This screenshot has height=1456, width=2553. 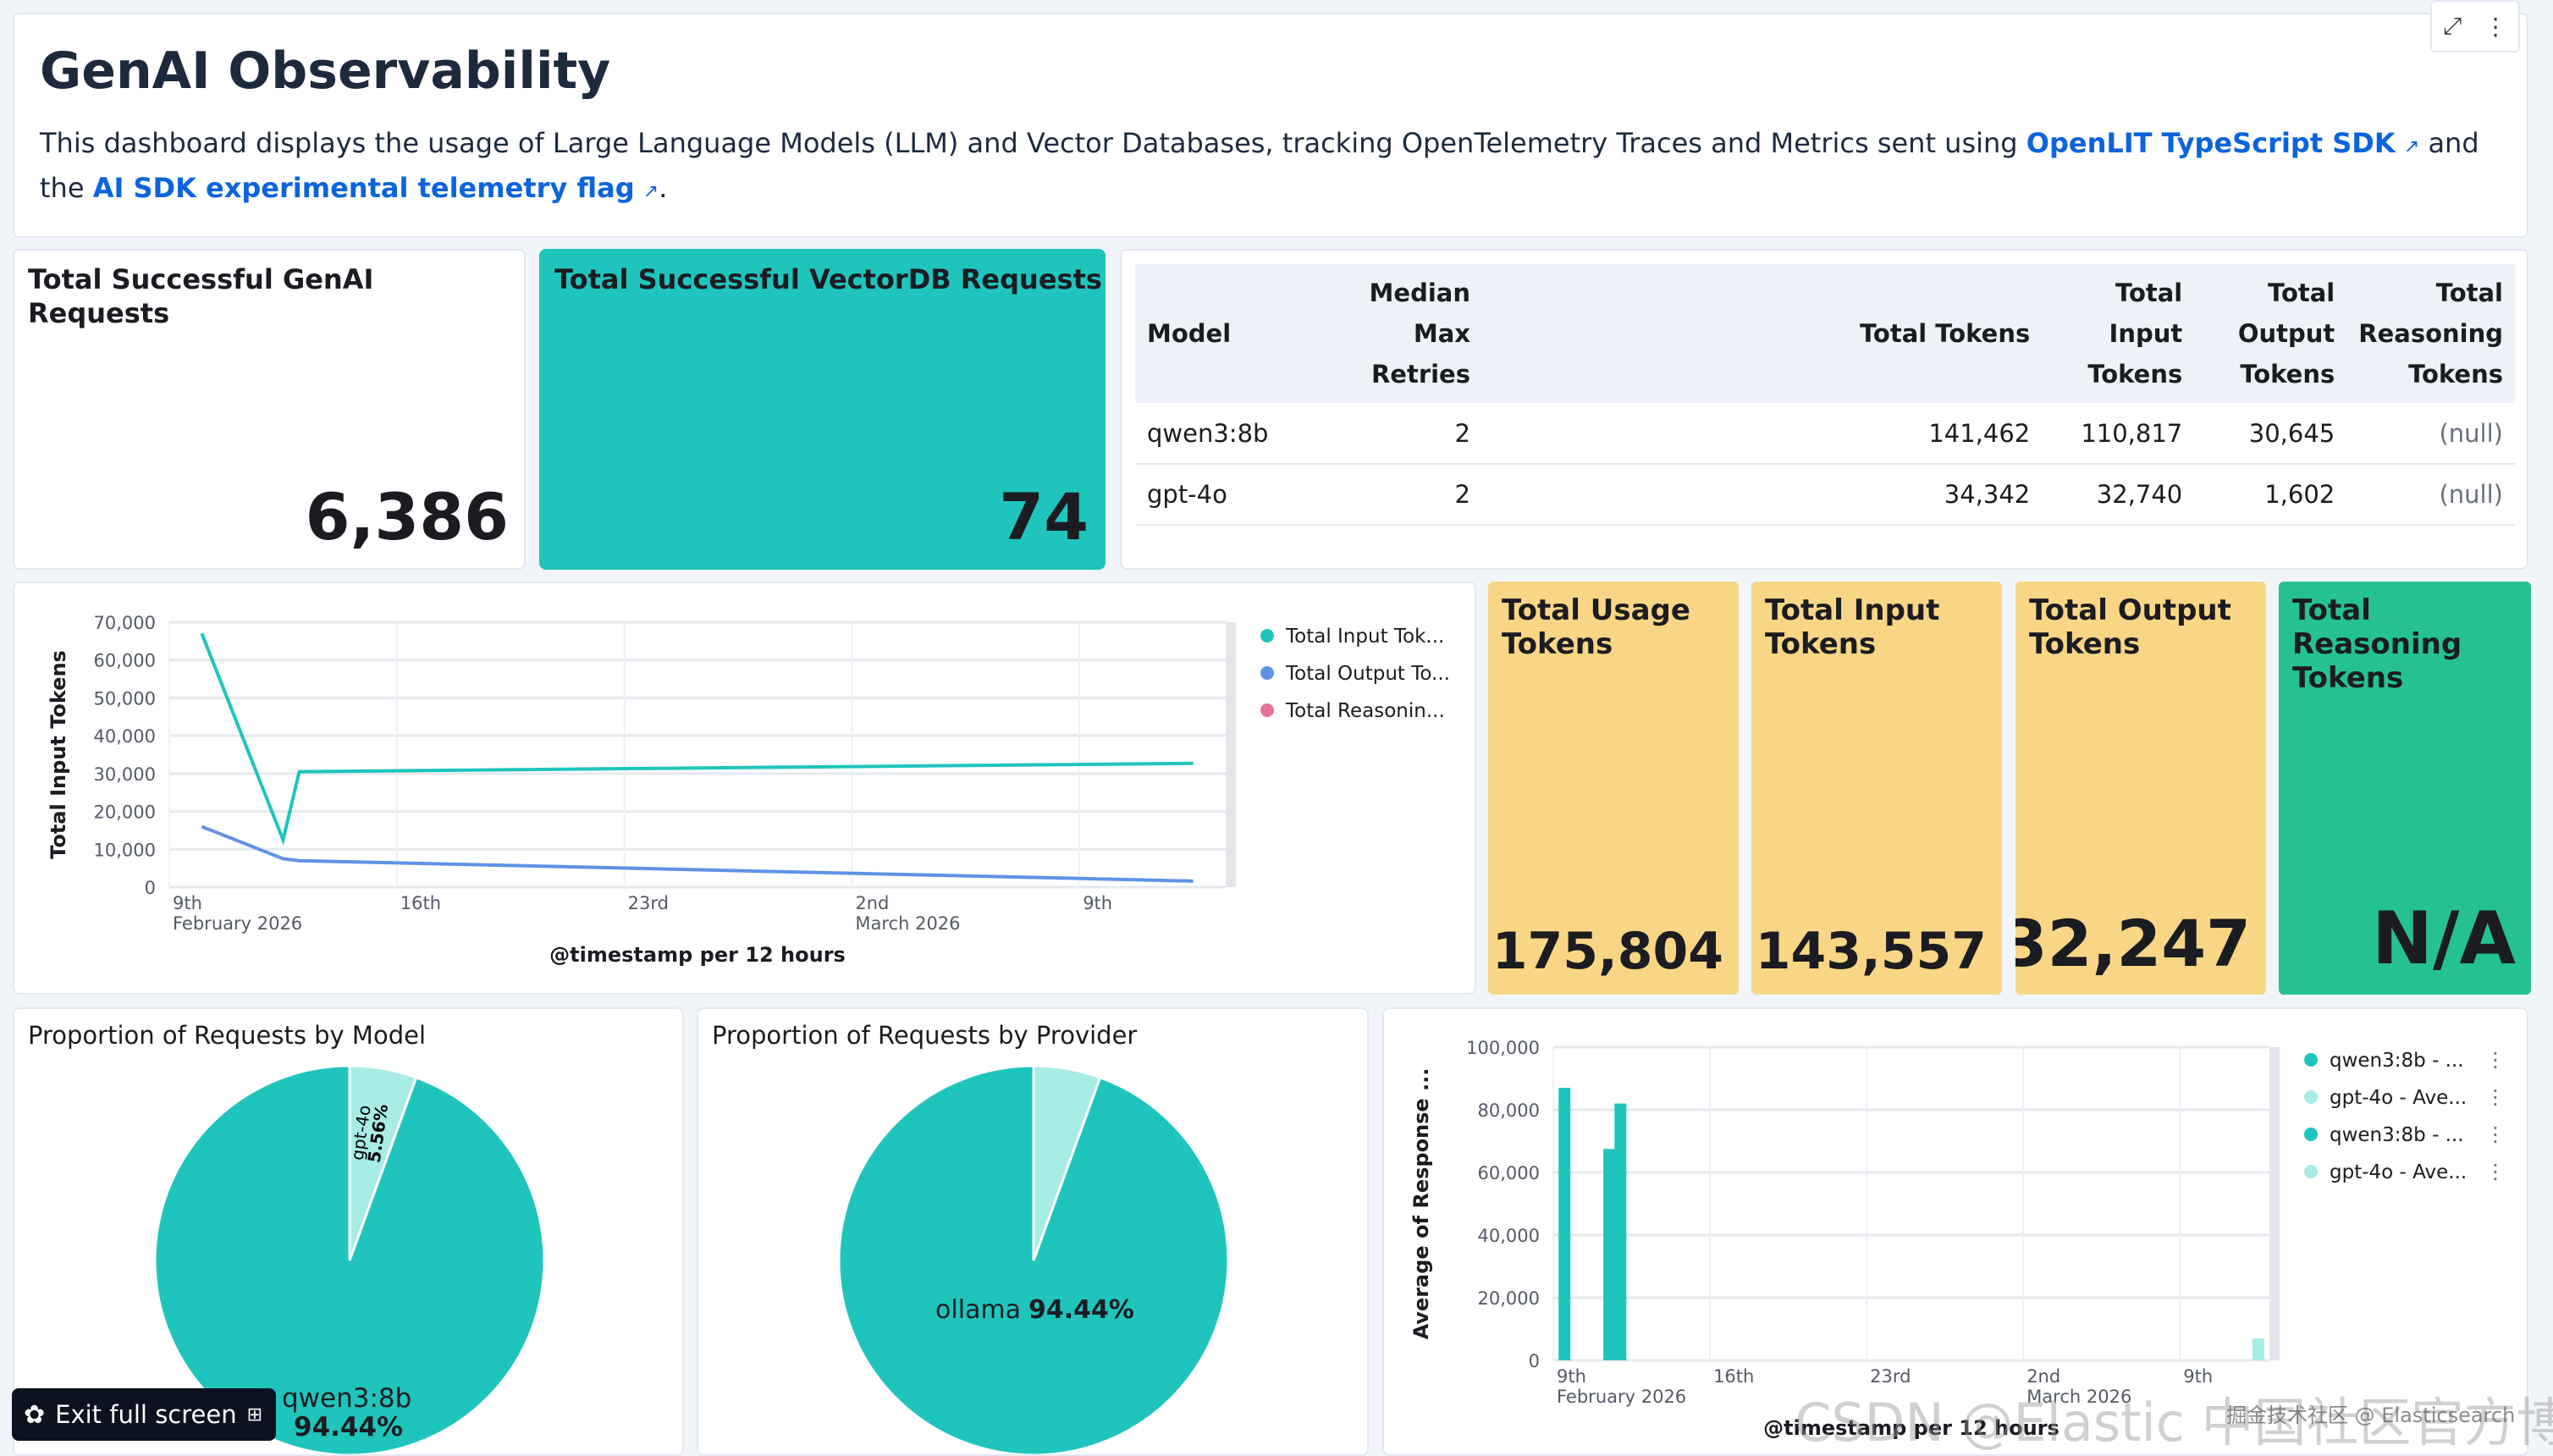 What do you see at coordinates (2405, 788) in the screenshot?
I see `metric-reasoning-tokens: Total Reasoning Tokens N/A` at bounding box center [2405, 788].